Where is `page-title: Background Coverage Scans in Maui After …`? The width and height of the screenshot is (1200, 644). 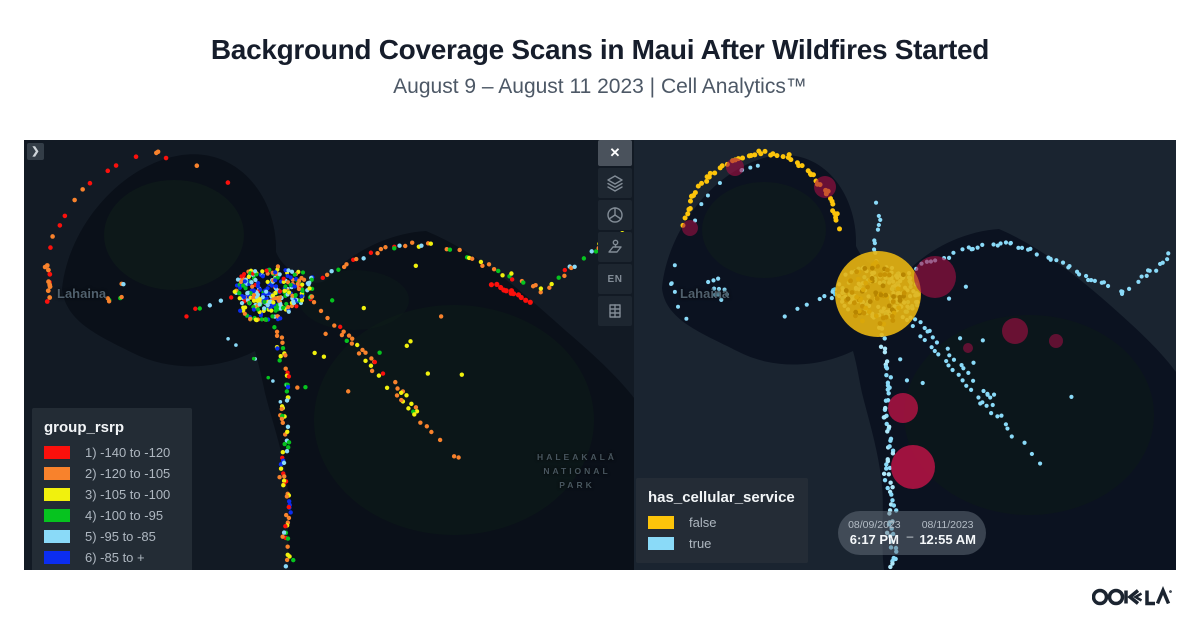 page-title: Background Coverage Scans in Maui After … is located at coordinates (600, 49).